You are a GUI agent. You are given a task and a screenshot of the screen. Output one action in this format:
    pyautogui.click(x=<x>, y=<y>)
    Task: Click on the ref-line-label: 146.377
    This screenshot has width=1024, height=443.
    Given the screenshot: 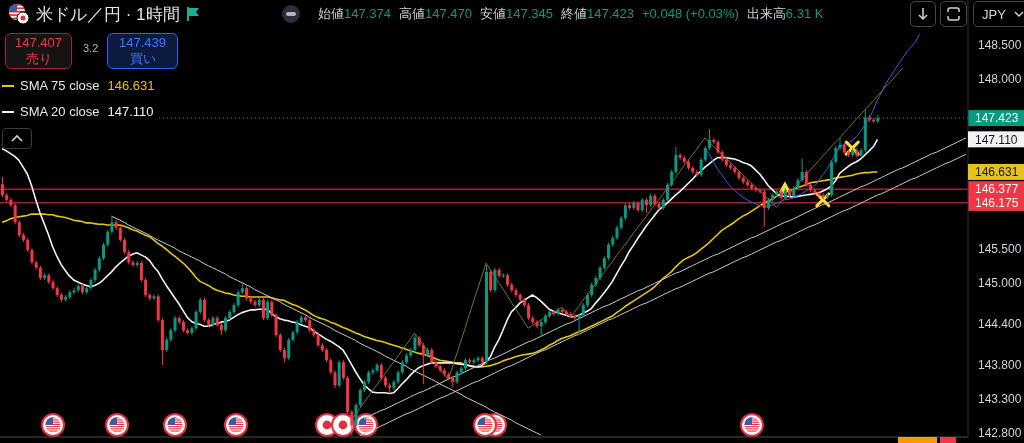 What is the action you would take?
    pyautogui.click(x=997, y=189)
    